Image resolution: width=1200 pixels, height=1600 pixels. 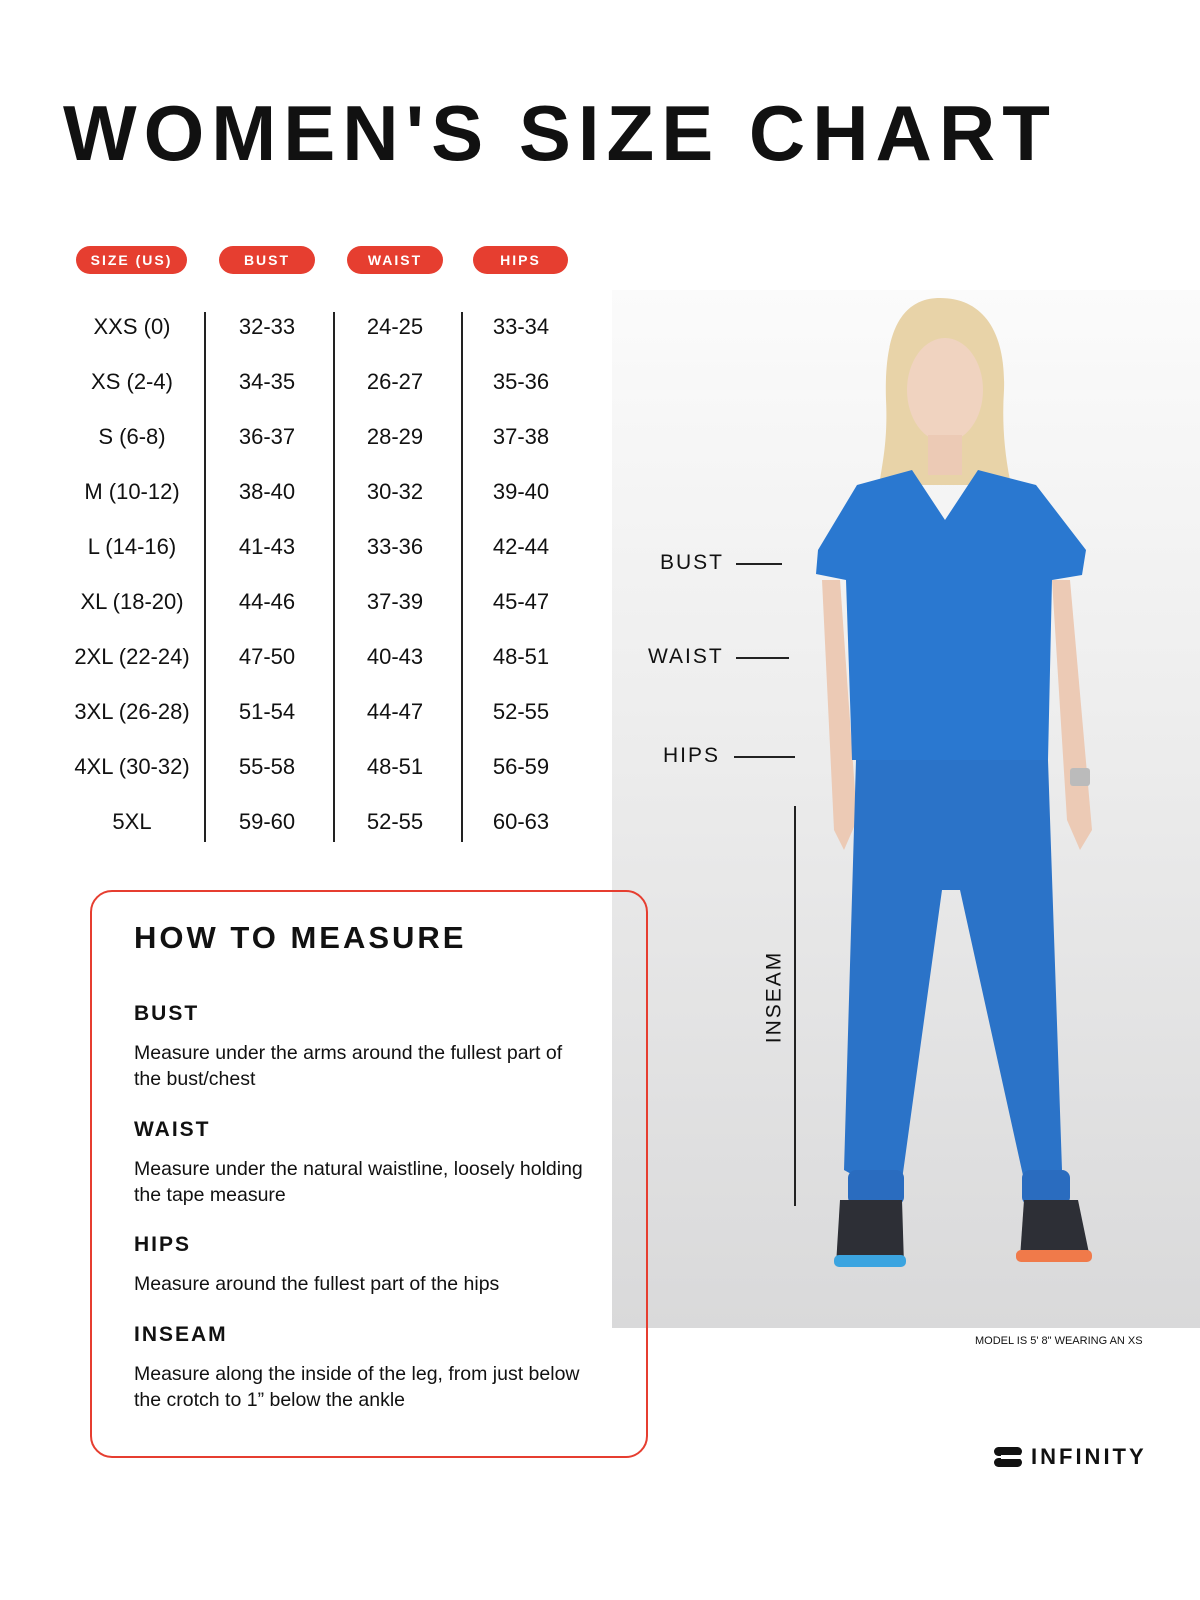 I want to click on table-cell: 24-25, so click(x=395, y=326).